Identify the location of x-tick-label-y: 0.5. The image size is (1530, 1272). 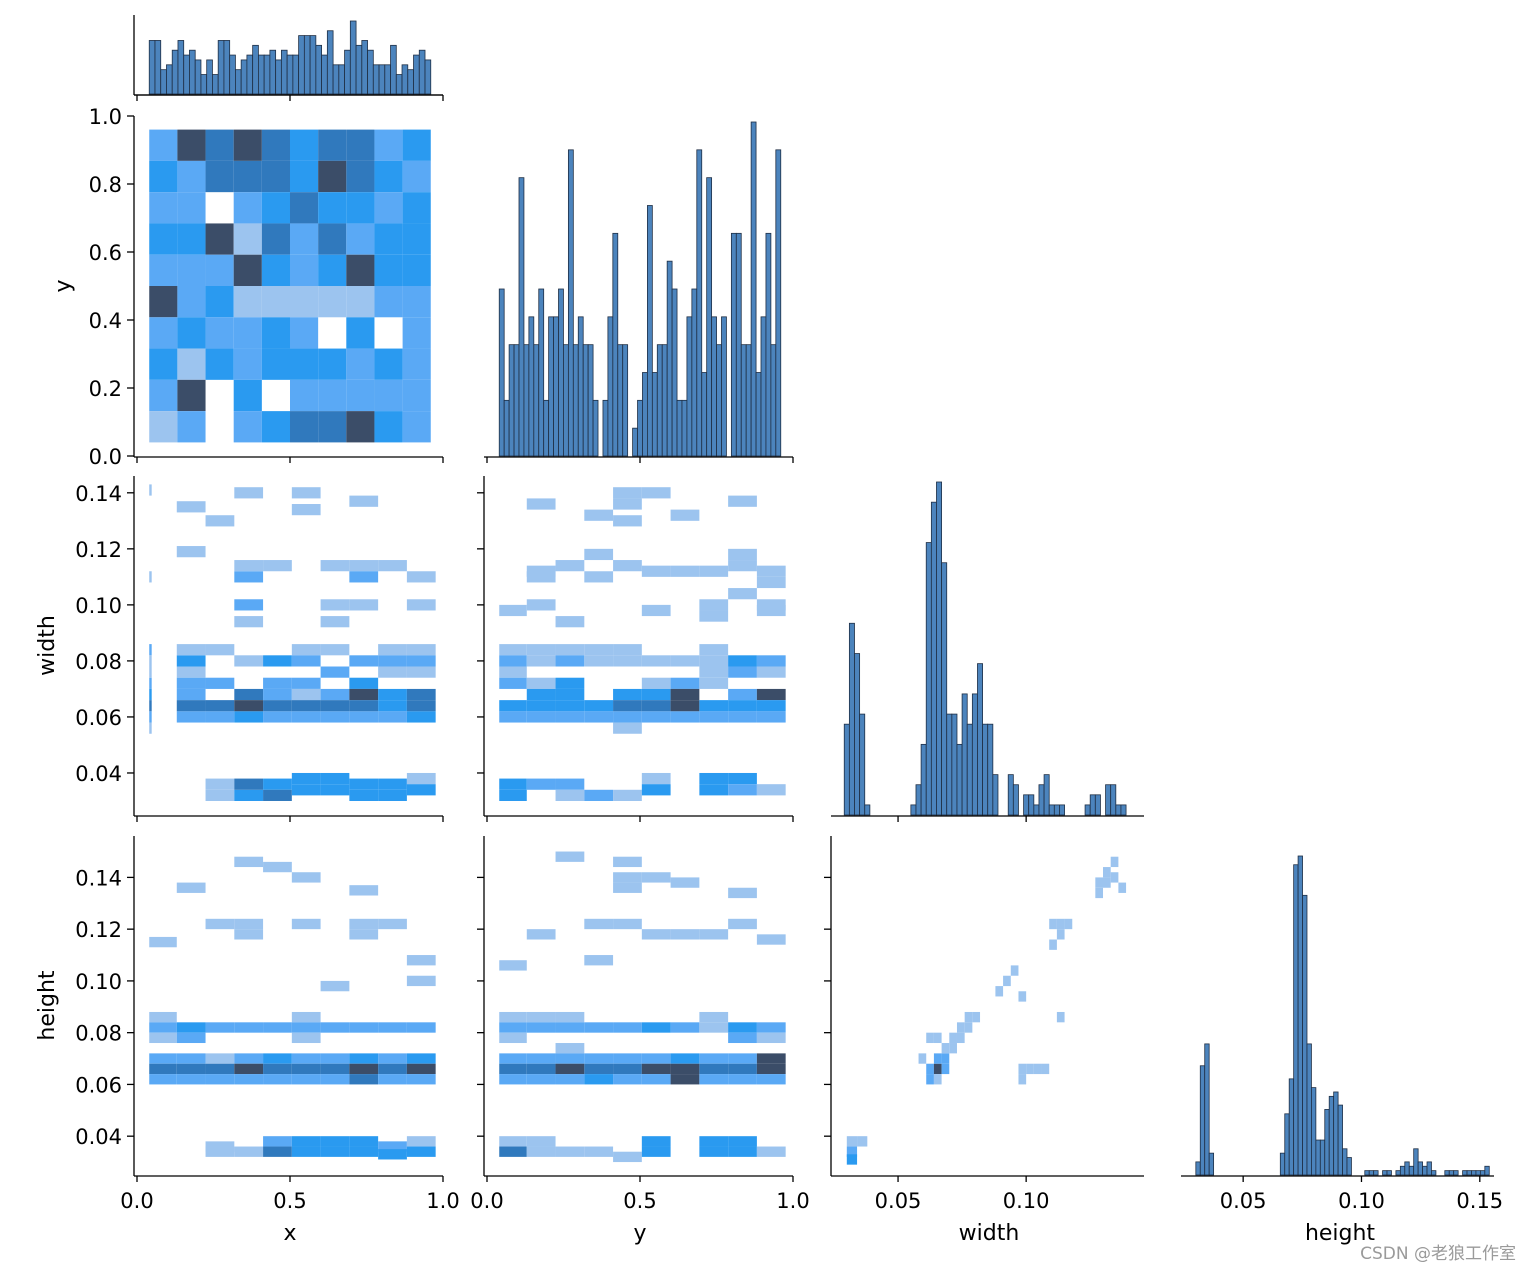
(639, 1201).